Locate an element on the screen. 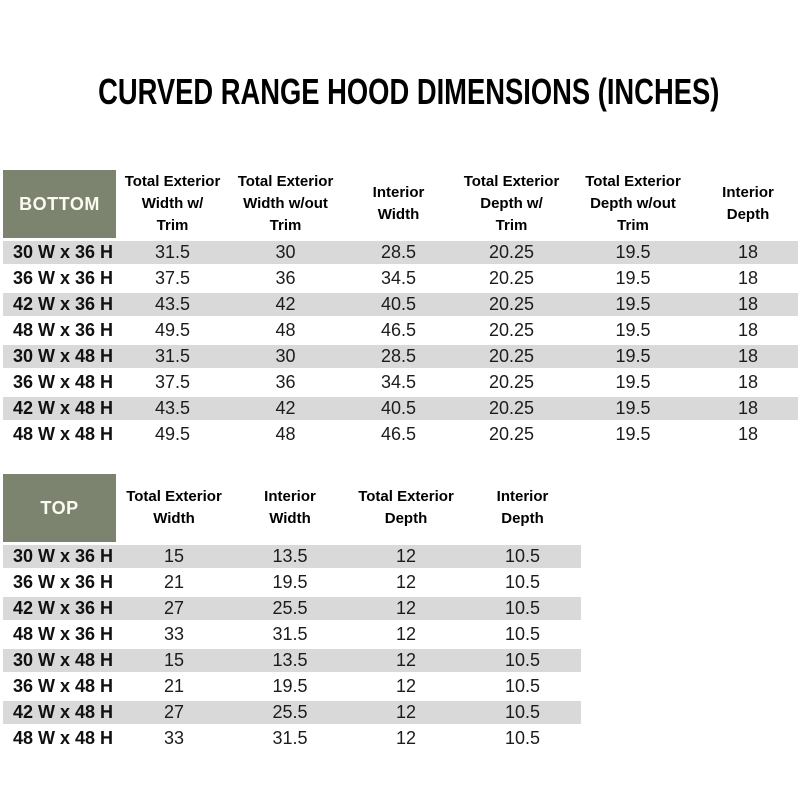 Image resolution: width=800 pixels, height=800 pixels. page-title: CURVED RANGE HOOD DIMENSIONS (INCHES) is located at coordinates (400, 92).